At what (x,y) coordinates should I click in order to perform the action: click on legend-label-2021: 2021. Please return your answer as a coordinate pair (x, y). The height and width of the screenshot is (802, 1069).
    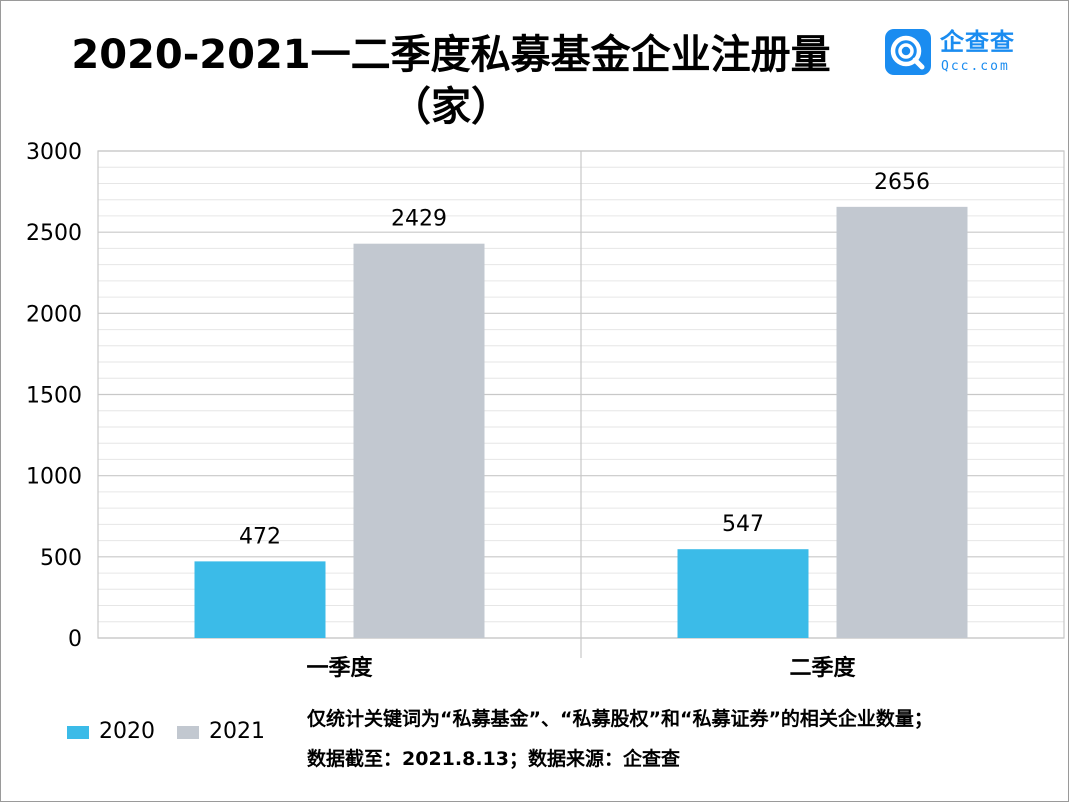
    Looking at the image, I should click on (237, 731).